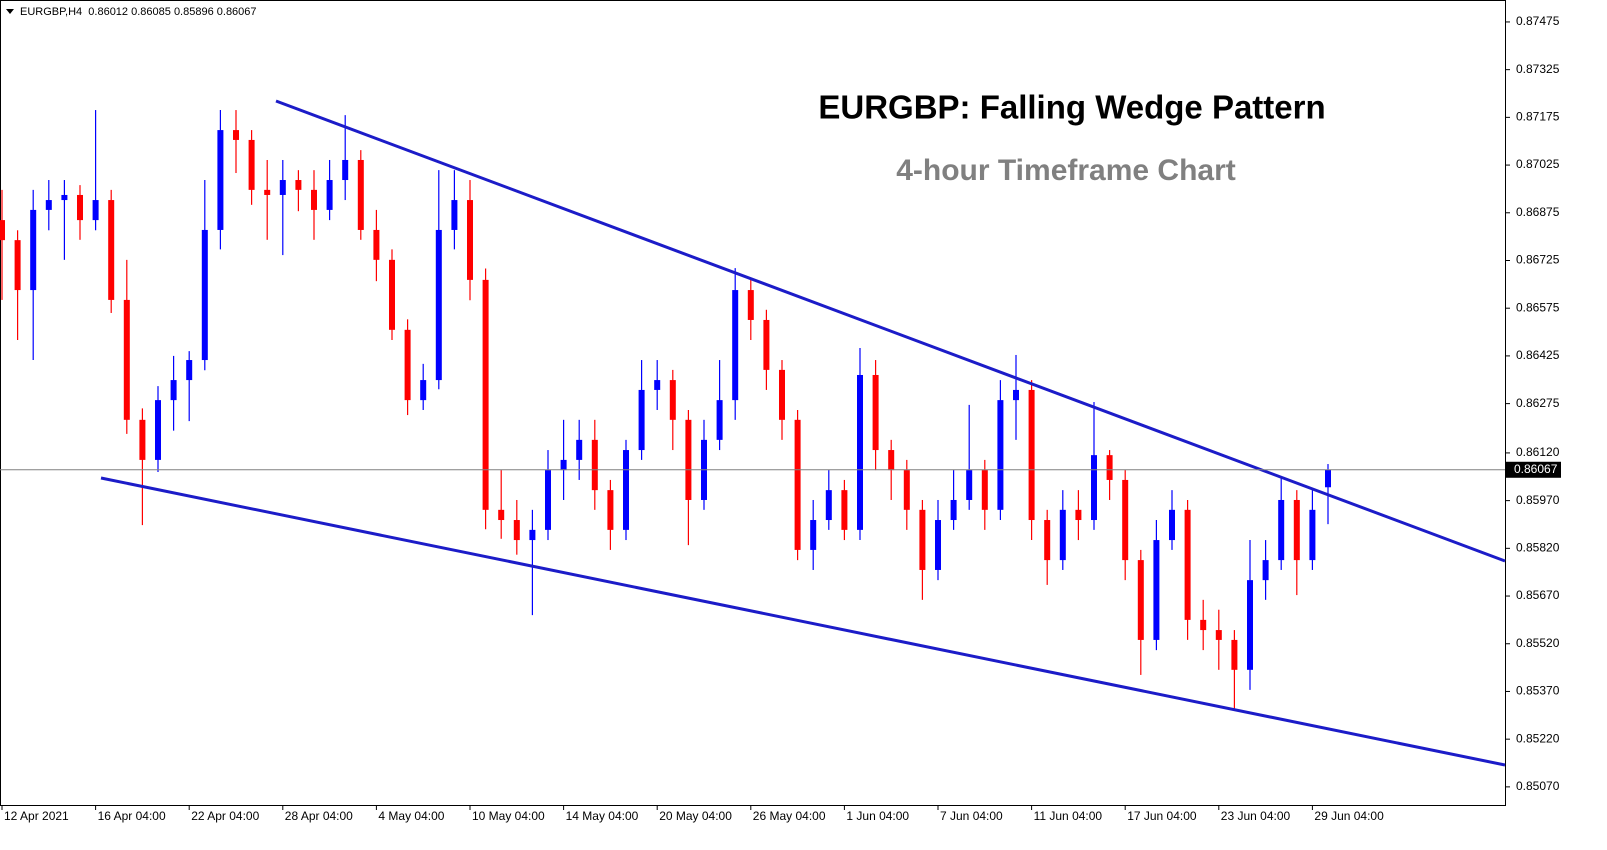 The image size is (1607, 850). I want to click on low-value: 0.85896, so click(193, 12).